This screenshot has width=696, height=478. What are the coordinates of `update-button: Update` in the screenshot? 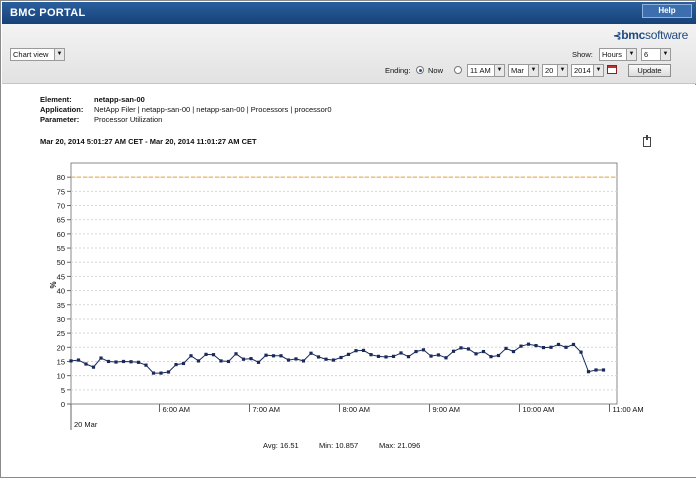 It's located at (649, 70).